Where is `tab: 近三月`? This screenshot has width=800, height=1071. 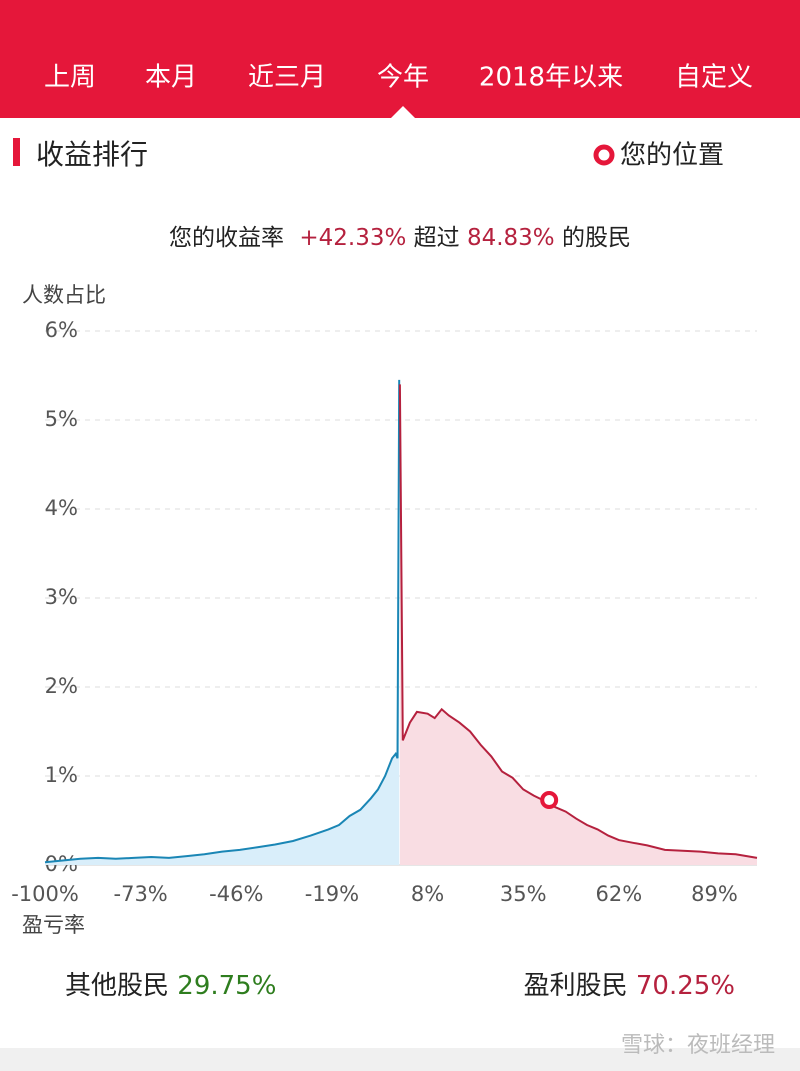 tab: 近三月 is located at coordinates (287, 78).